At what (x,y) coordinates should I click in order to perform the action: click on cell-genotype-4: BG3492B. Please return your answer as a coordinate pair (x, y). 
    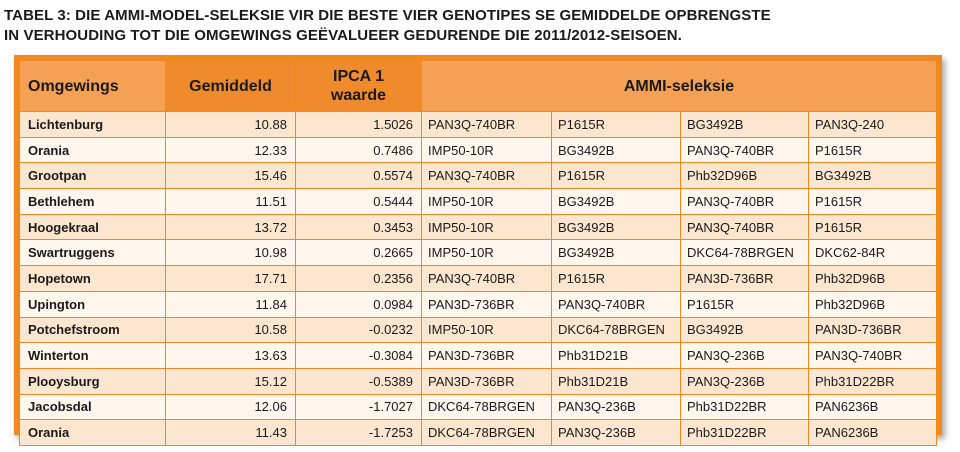
    Looking at the image, I should click on (872, 176).